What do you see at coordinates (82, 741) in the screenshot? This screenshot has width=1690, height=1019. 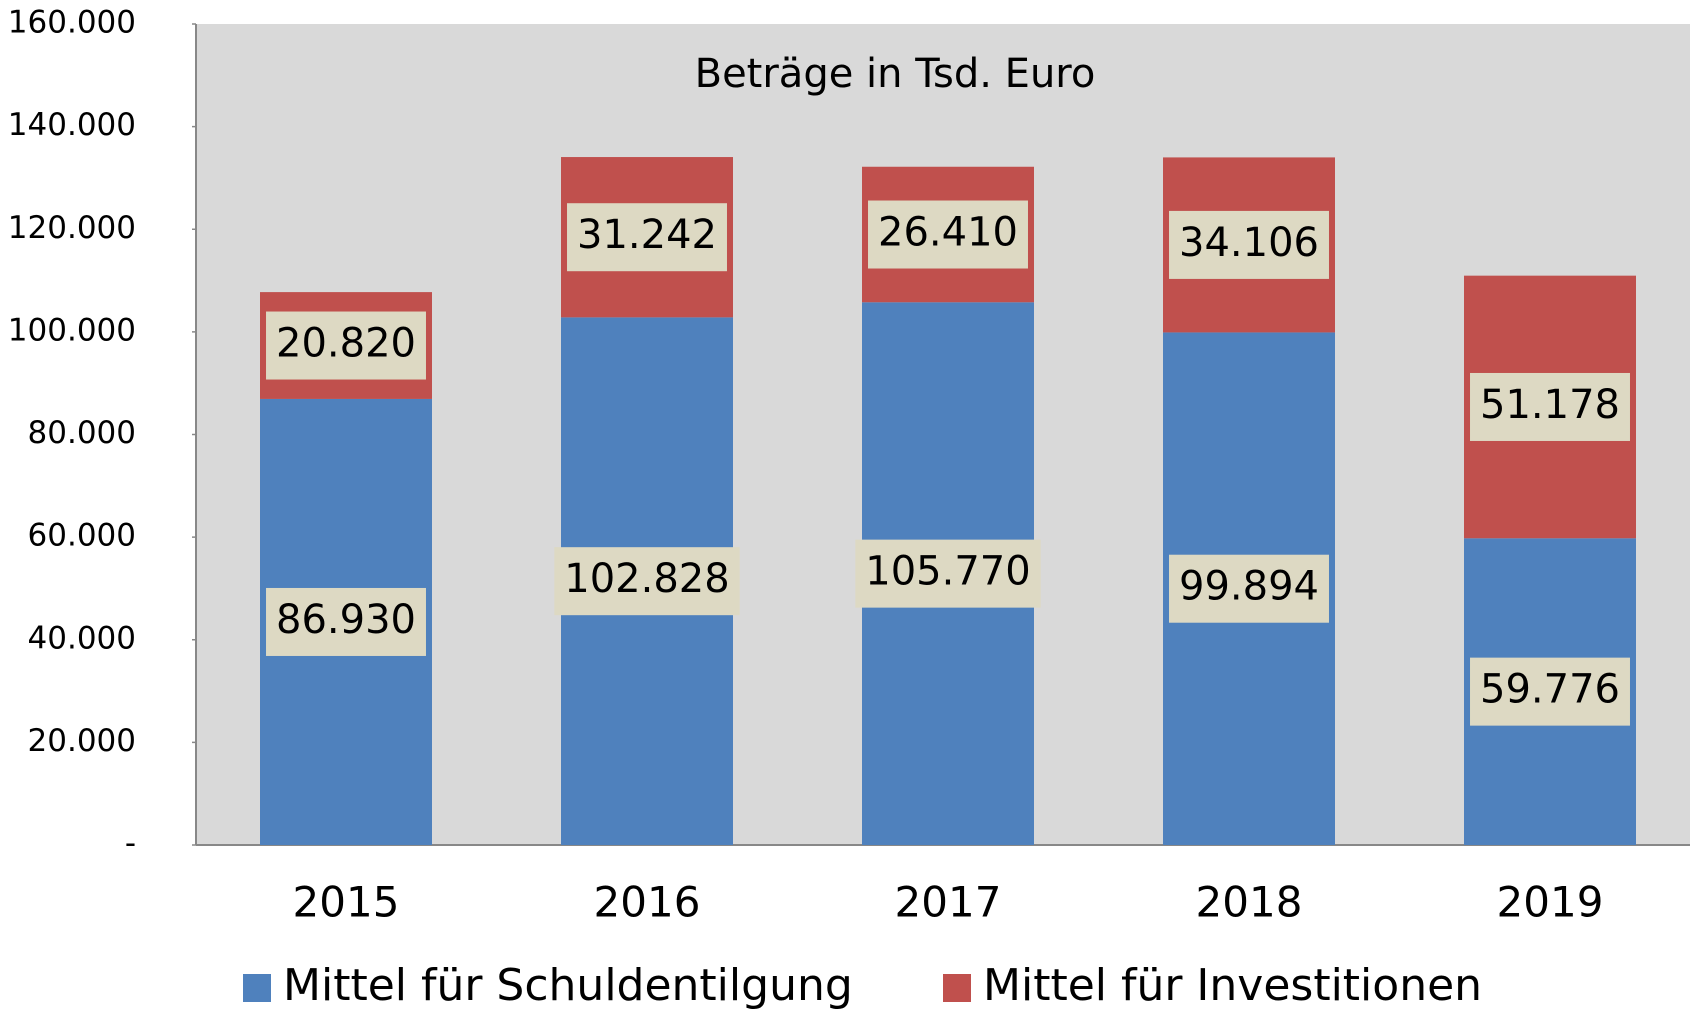 I see `y-tick-label: 20.000` at bounding box center [82, 741].